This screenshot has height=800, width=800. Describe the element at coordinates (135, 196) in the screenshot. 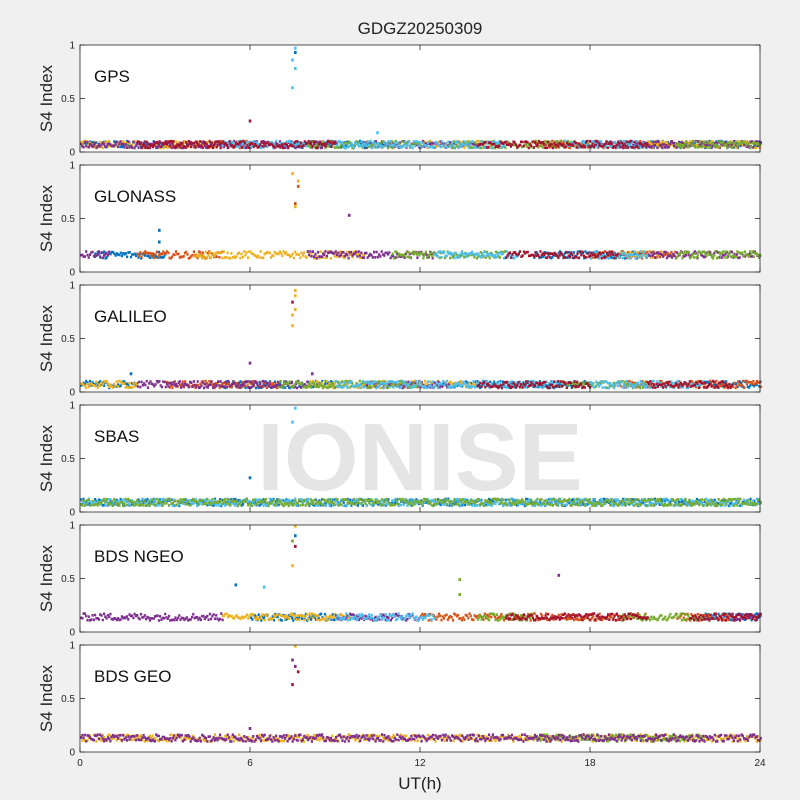

I see `panel-label: GLONASS` at that location.